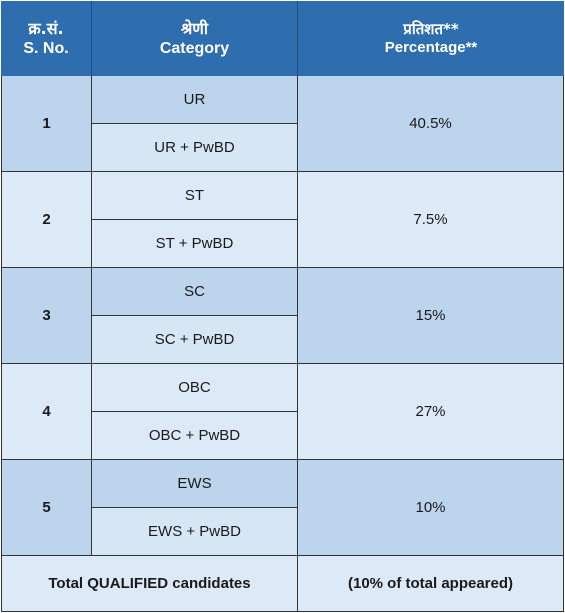 Image resolution: width=565 pixels, height=613 pixels. Describe the element at coordinates (46, 28) in the screenshot. I see `header-sno-hindi: क्र.सं.` at that location.